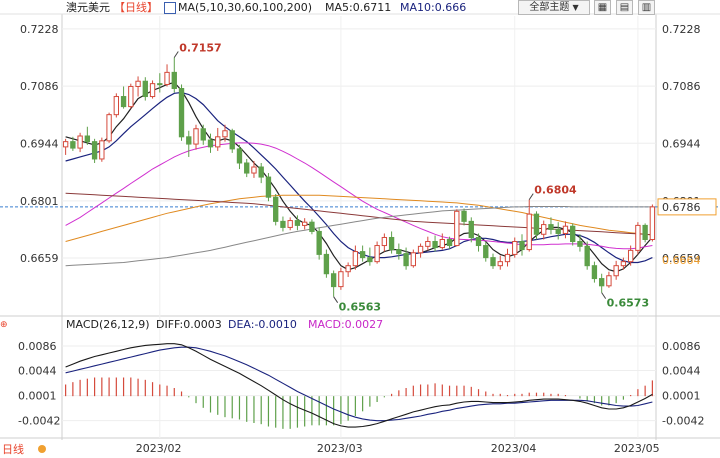 The image size is (720, 458). What do you see at coordinates (39, 201) in the screenshot?
I see `y-tick-label-left: 0.6801` at bounding box center [39, 201].